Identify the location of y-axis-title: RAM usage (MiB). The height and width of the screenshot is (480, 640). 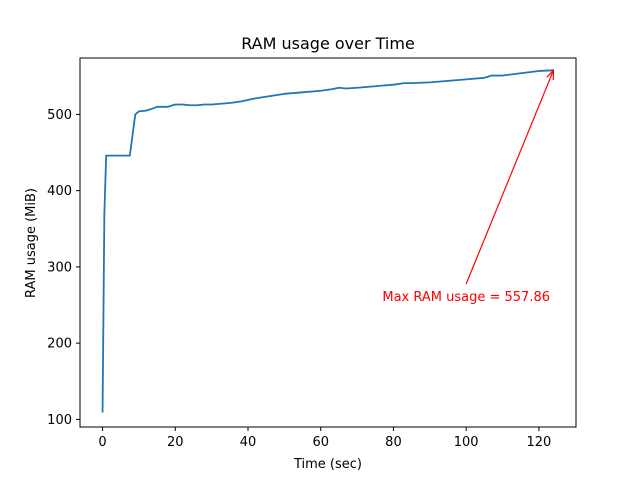
(31, 243).